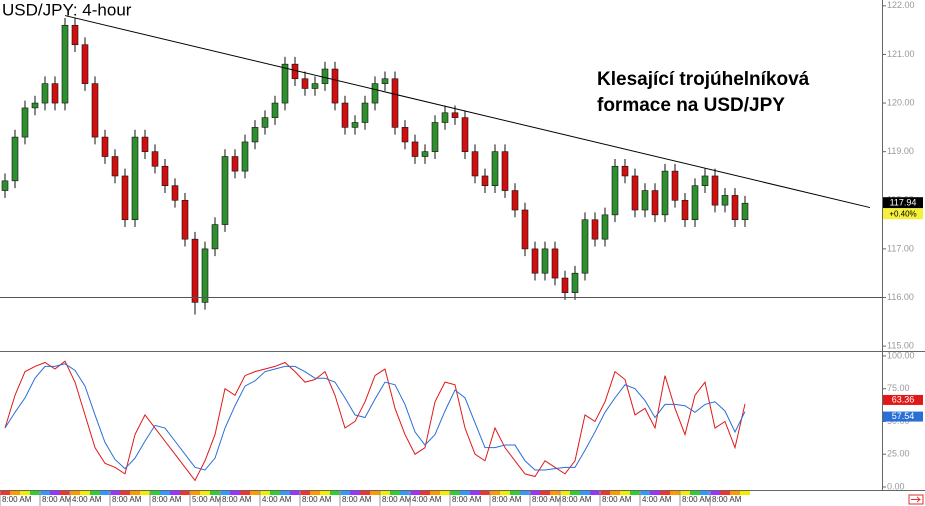 The width and height of the screenshot is (925, 506). I want to click on y-tick-label: 117.00, so click(900, 248).